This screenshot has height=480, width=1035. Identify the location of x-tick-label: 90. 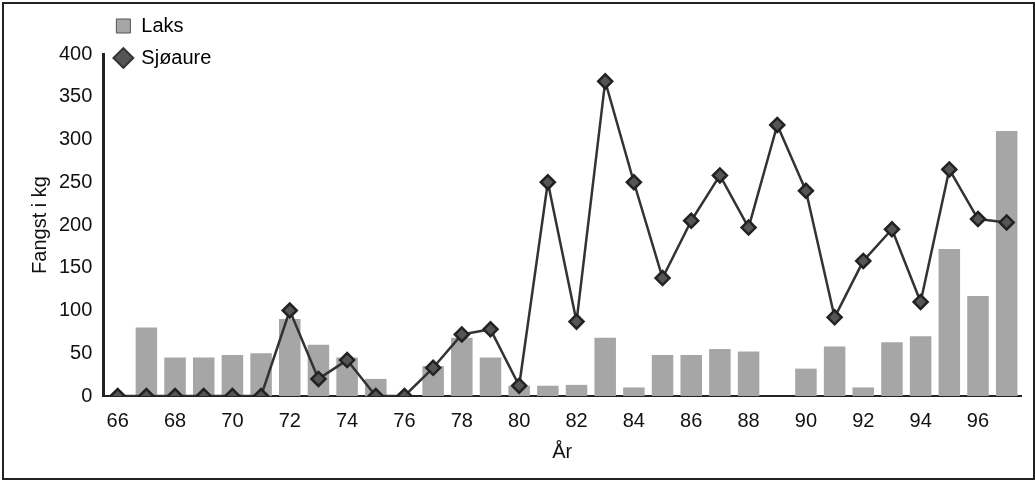
(806, 419).